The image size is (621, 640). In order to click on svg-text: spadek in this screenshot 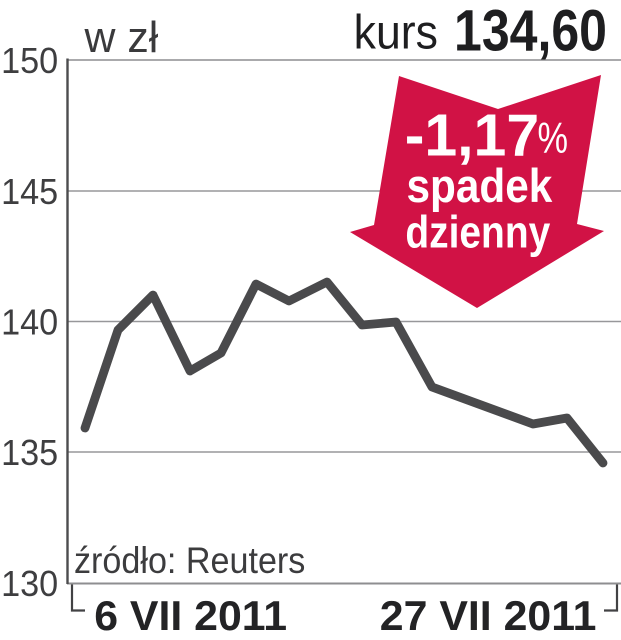, I will do `click(480, 187)`.